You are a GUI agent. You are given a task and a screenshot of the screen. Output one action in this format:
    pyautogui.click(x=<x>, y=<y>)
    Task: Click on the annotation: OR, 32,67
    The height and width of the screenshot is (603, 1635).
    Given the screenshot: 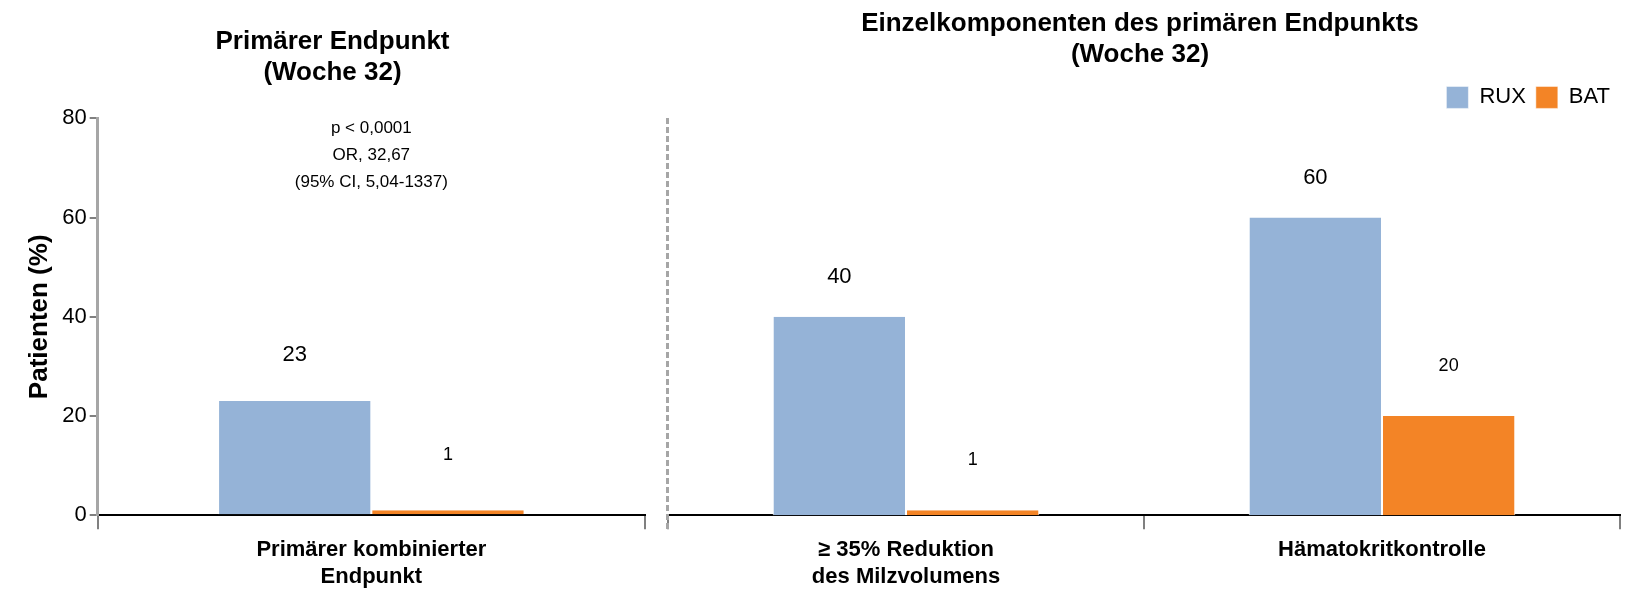 What is the action you would take?
    pyautogui.click(x=371, y=155)
    